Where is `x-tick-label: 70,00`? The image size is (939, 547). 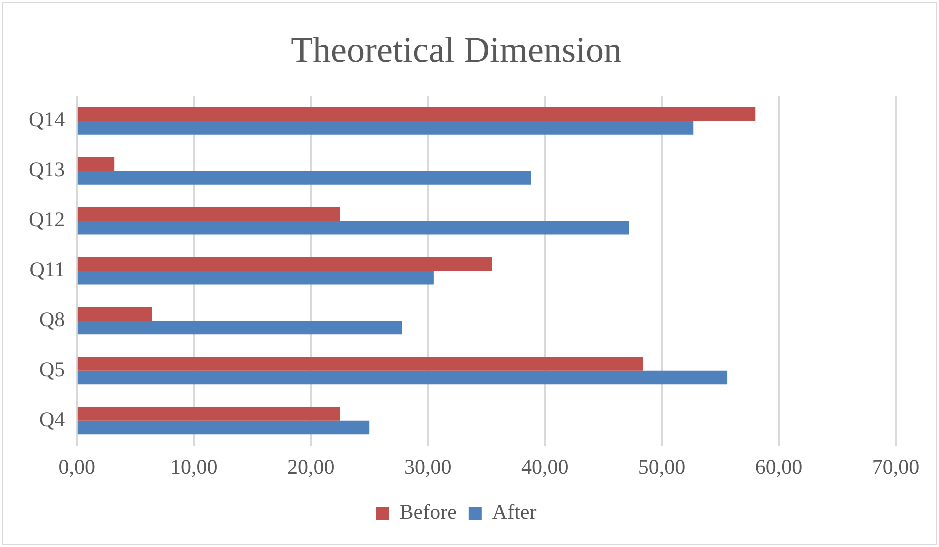
x-tick-label: 70,00 is located at coordinates (896, 466).